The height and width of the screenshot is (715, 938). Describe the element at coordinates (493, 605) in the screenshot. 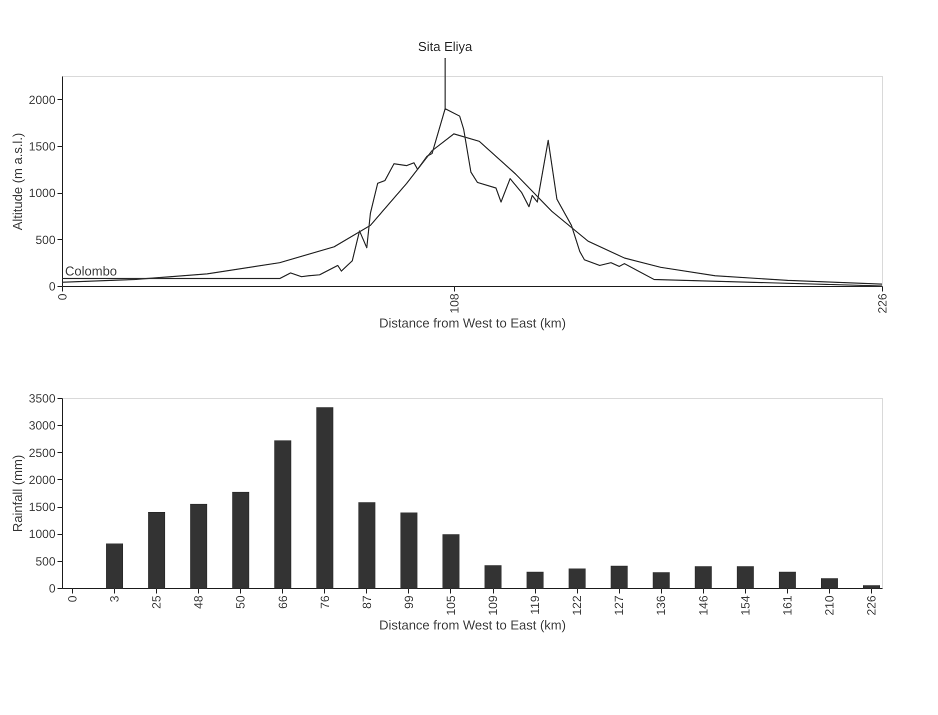

I see `x-tick-label: 109` at that location.